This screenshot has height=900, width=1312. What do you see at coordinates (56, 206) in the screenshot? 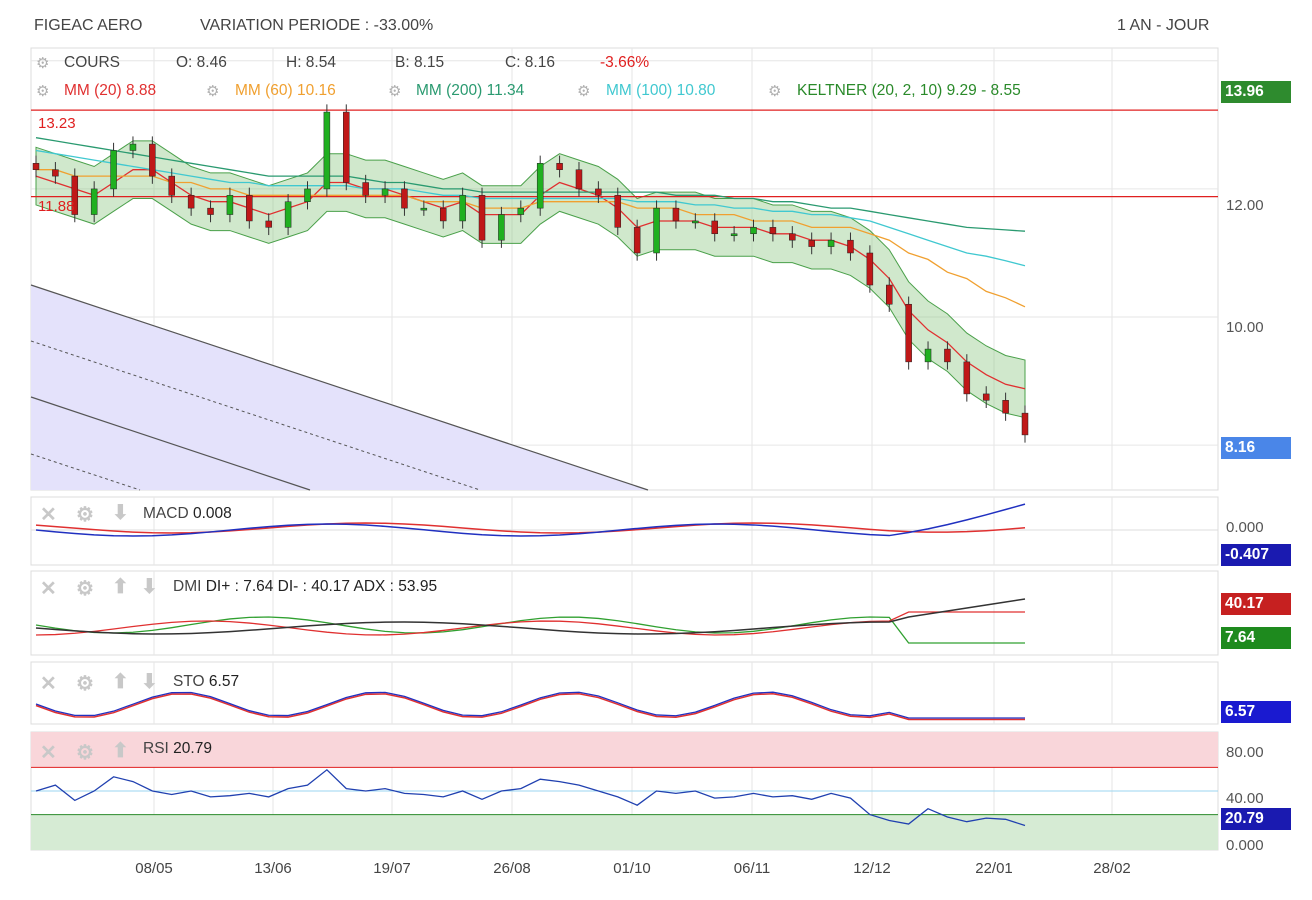
I see `level-low-label: 11.88` at bounding box center [56, 206].